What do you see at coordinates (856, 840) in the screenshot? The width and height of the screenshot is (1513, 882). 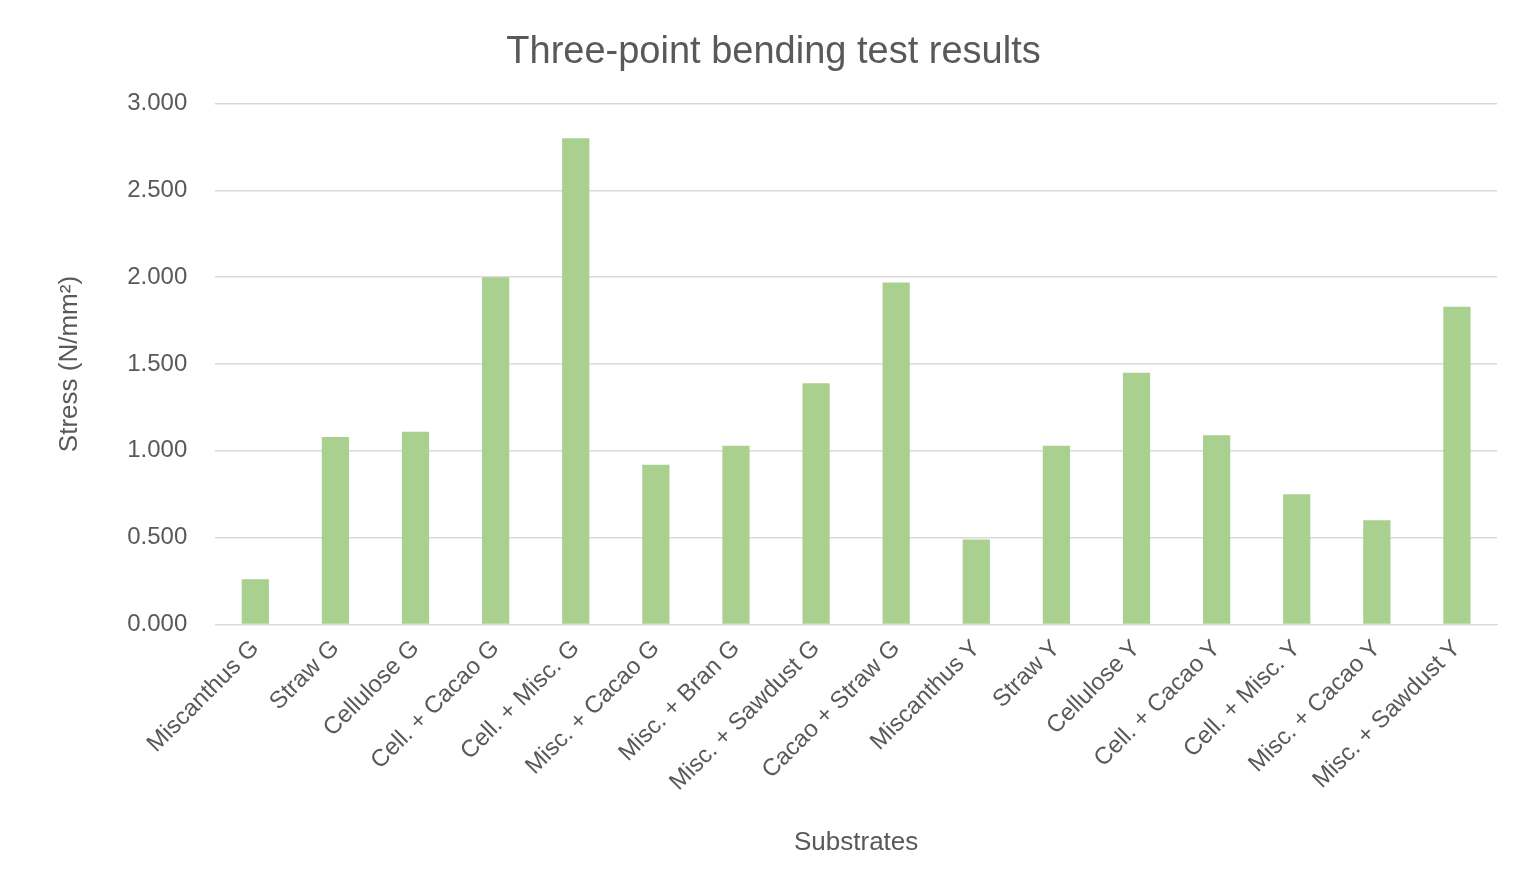 I see `x-axis-title: Substrates` at bounding box center [856, 840].